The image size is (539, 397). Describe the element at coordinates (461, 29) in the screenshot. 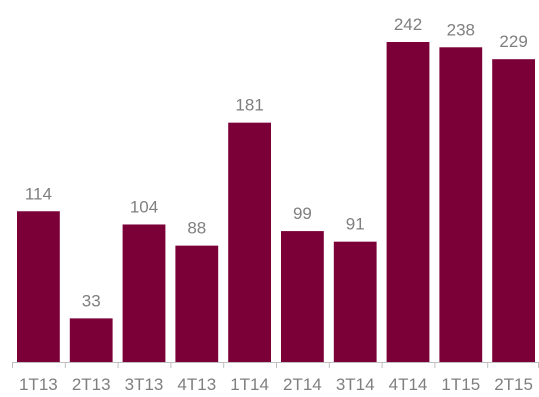

I see `value-label-1t15: 238` at that location.